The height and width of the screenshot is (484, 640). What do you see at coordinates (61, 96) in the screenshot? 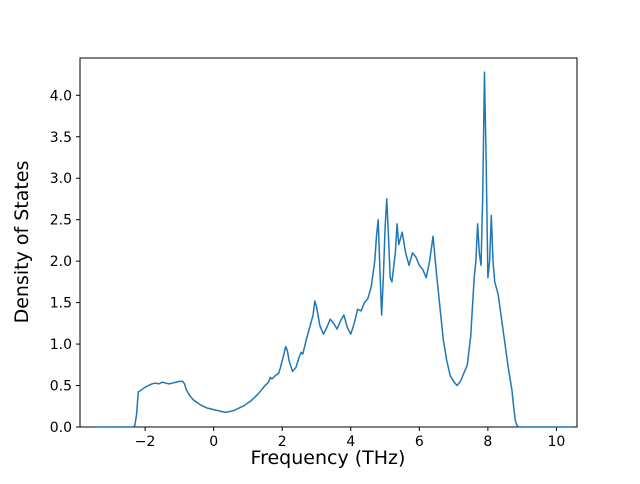
I see `y-tick-label: 4.0` at bounding box center [61, 96].